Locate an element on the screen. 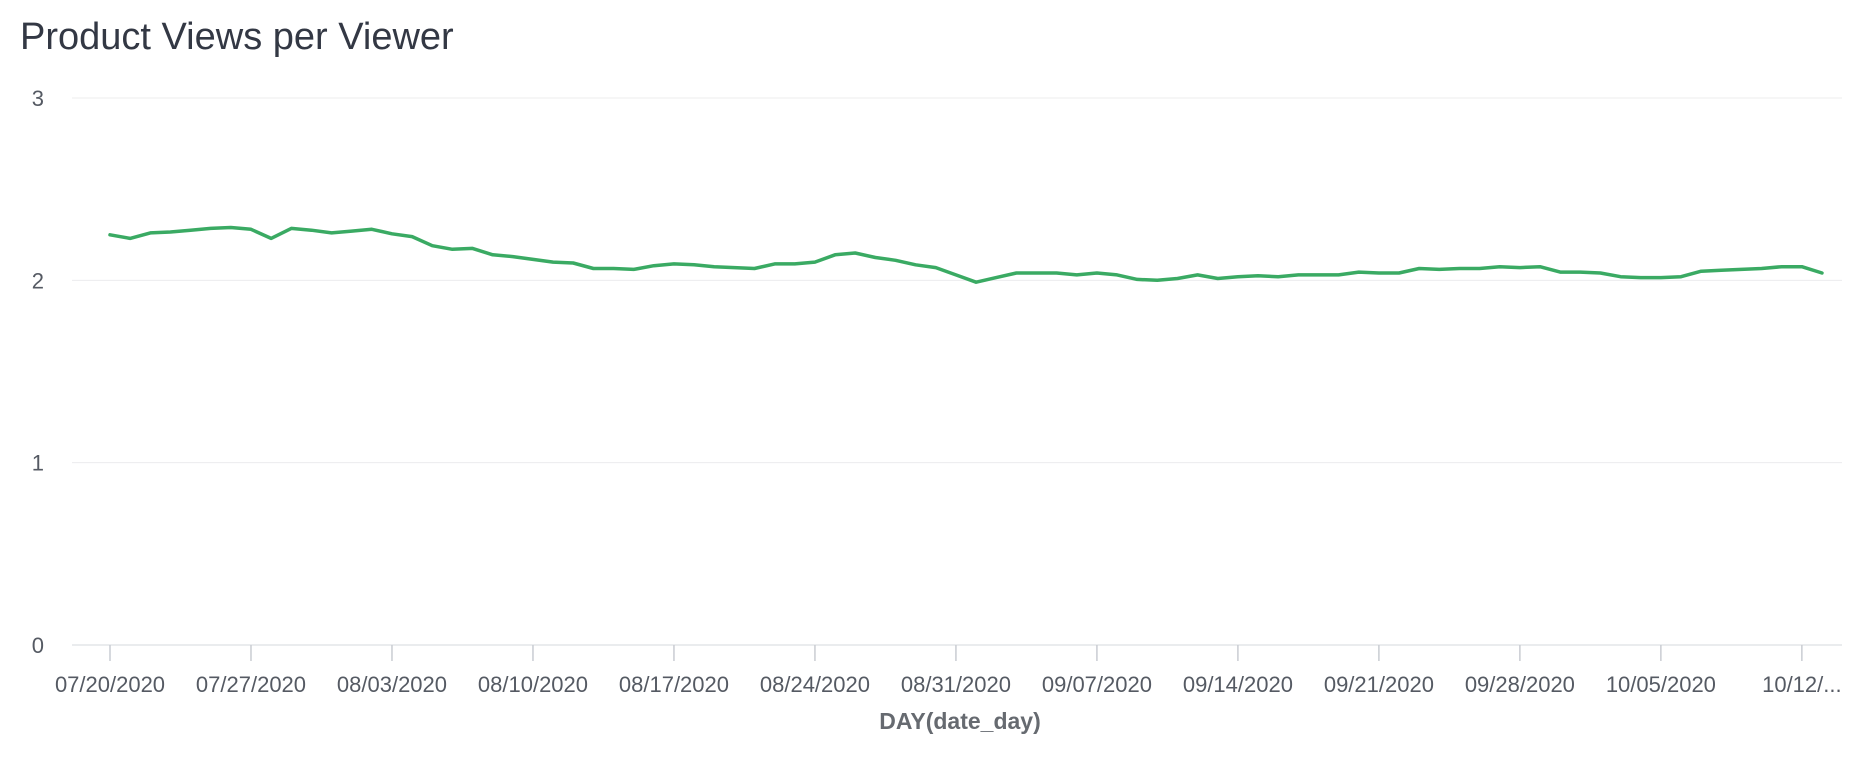  y-axis-ticks: 0 1 2 3 is located at coordinates (38, 372).